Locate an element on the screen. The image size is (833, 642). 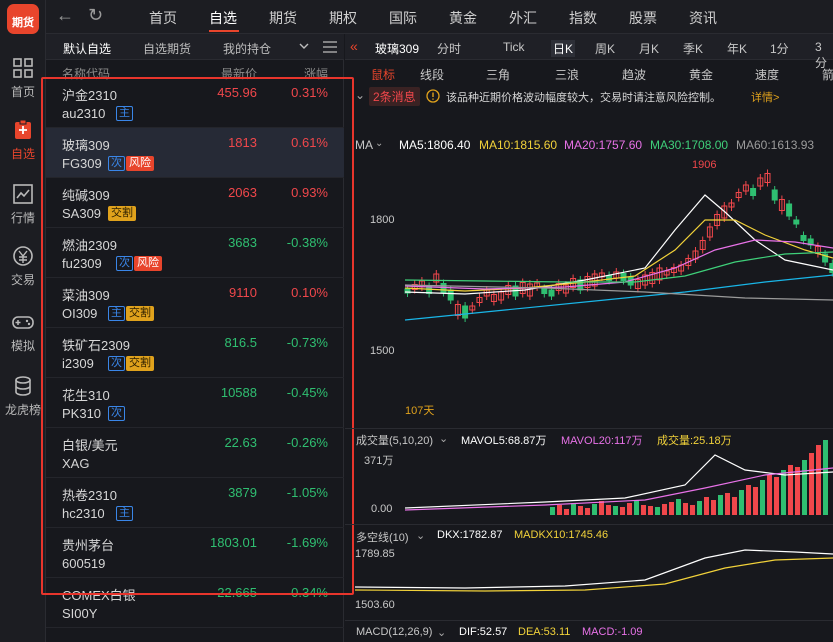
nav-item-stocks: 股票 is located at coordinates (643, 18).